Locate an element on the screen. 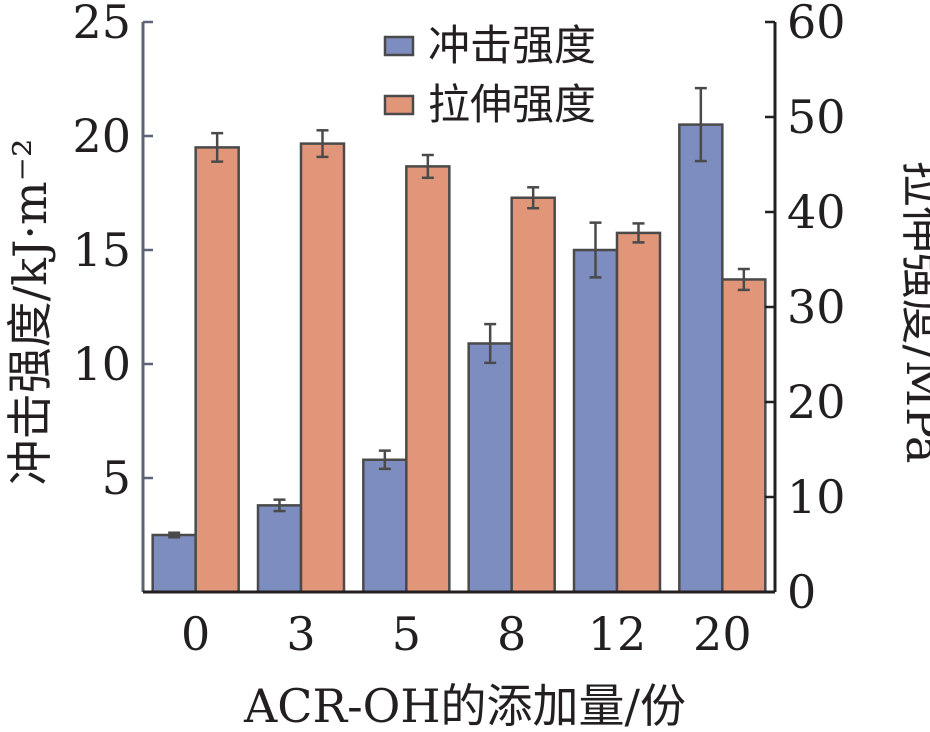 Image resolution: width=930 pixels, height=732 pixels. legend-swatch-tensile is located at coordinates (399, 105).